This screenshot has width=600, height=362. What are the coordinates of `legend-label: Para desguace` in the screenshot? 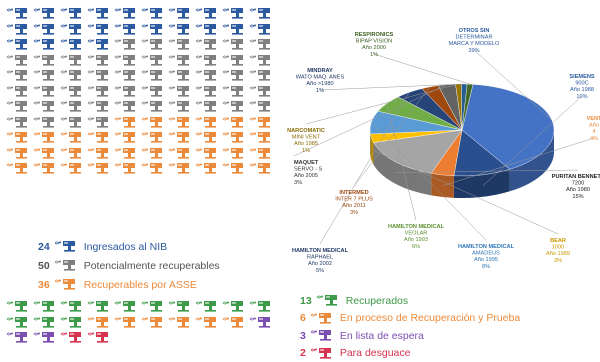 It's located at (375, 353).